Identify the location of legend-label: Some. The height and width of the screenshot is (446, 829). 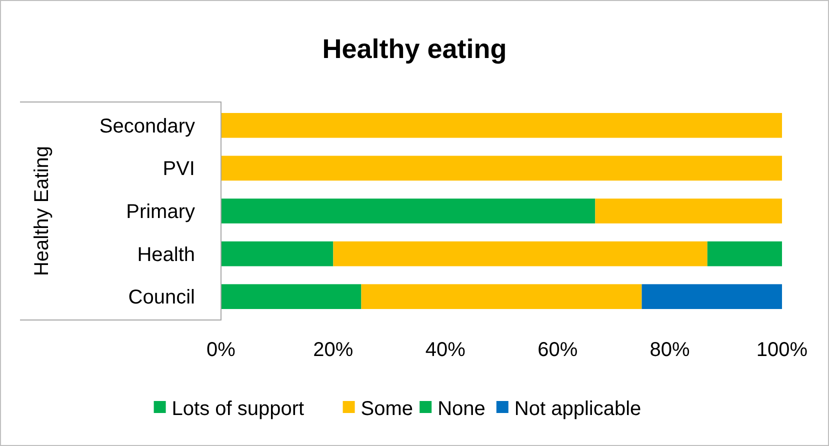
(387, 409).